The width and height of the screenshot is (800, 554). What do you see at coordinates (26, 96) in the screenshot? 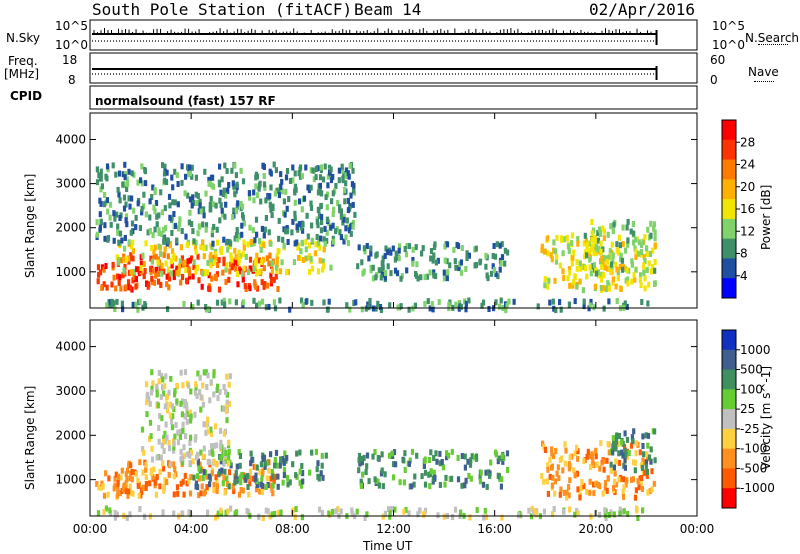
I see `cpid-label: CPID` at bounding box center [26, 96].